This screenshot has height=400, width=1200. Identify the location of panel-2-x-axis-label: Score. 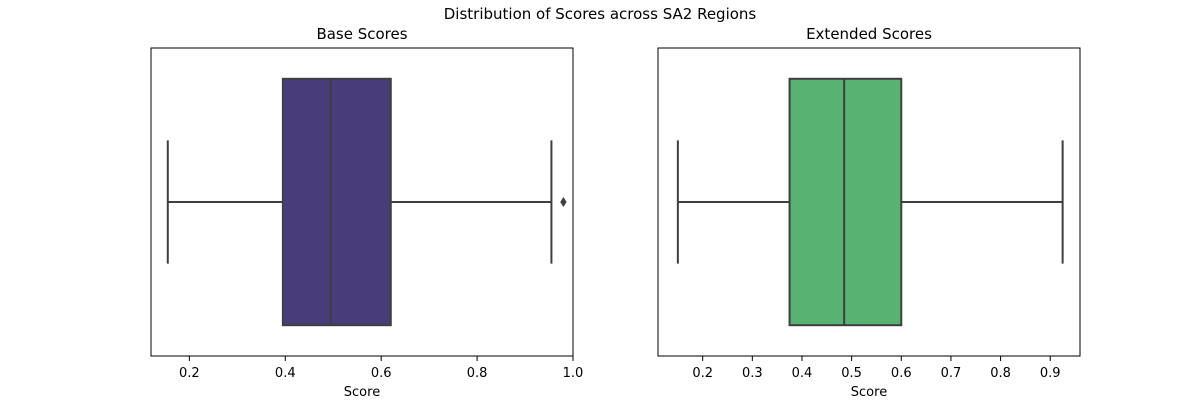
(869, 392).